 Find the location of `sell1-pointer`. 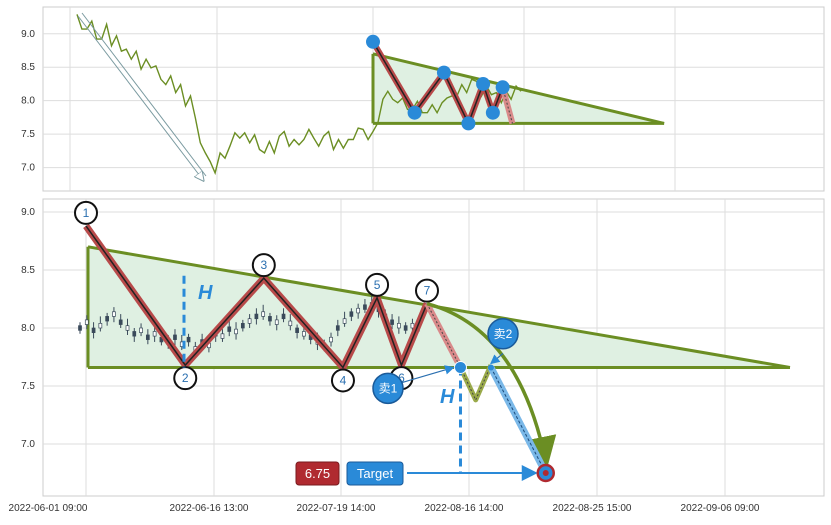

sell1-pointer is located at coordinates (428, 374).